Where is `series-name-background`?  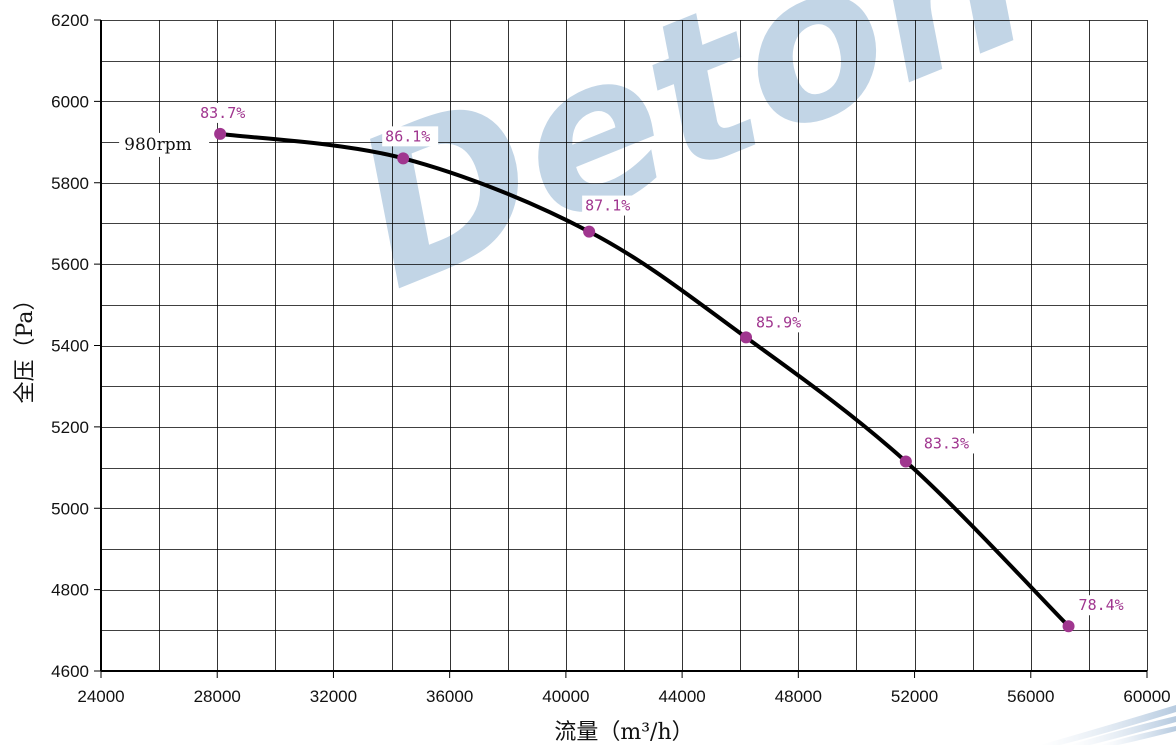
series-name-background is located at coordinates (164, 144).